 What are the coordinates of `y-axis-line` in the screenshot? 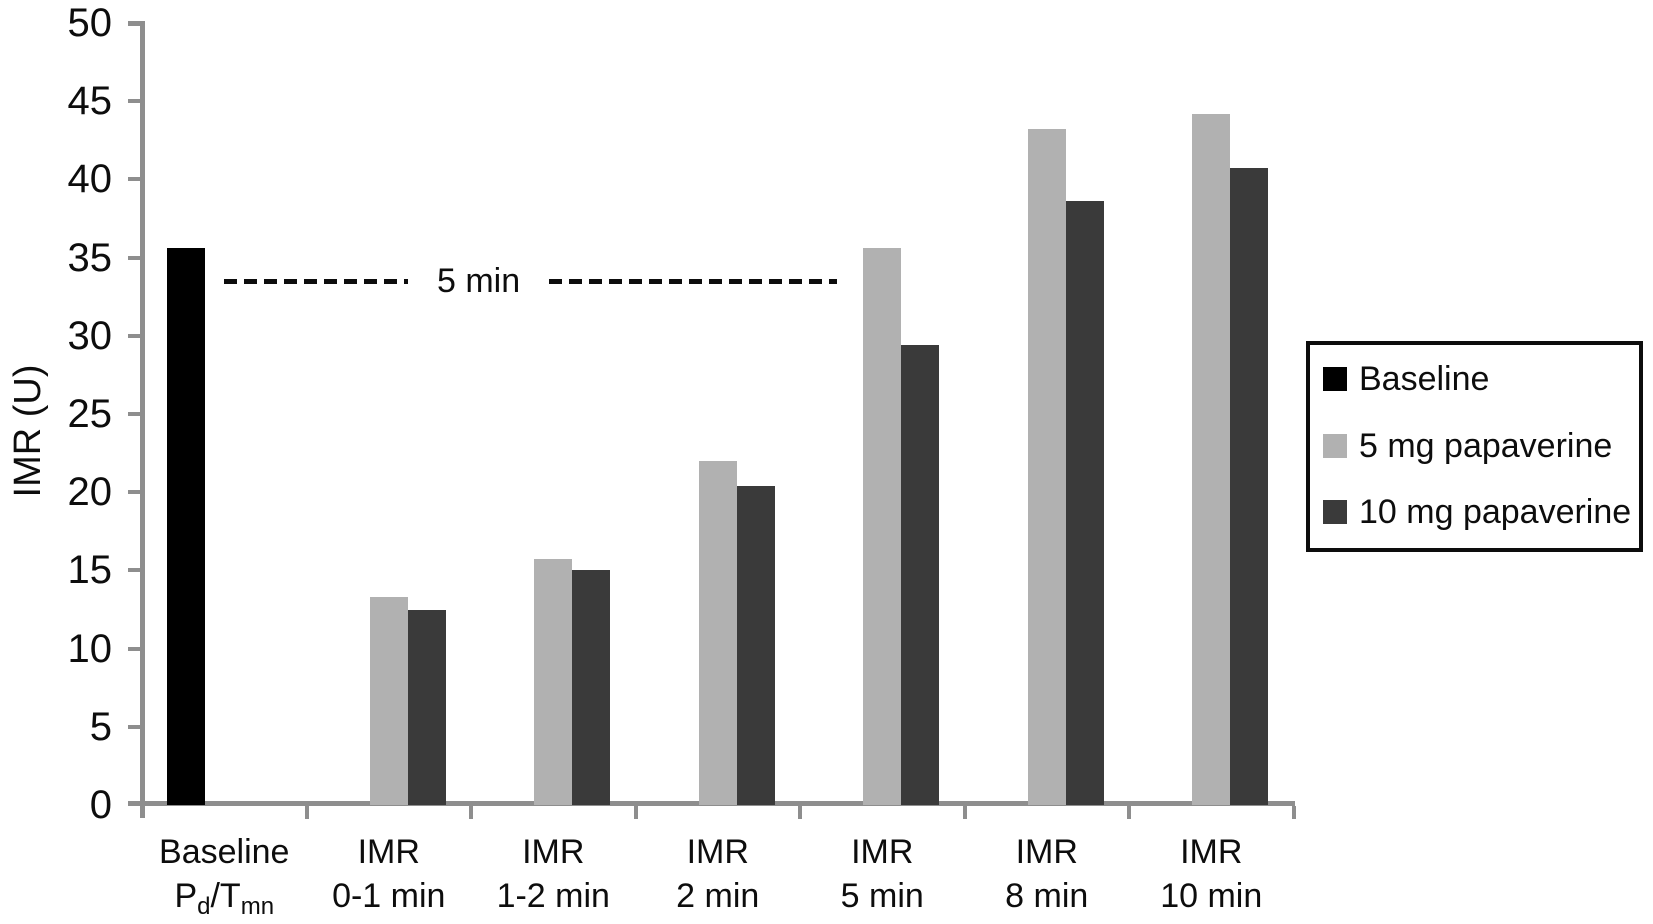 It's located at (142, 419).